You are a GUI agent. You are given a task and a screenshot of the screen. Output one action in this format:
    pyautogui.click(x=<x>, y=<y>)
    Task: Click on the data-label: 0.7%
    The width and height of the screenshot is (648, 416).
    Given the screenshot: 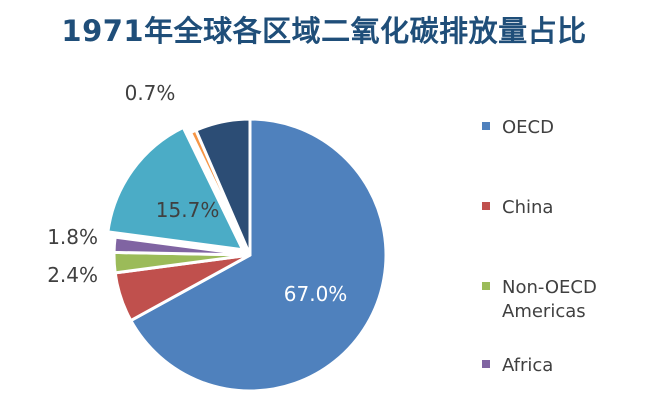 What is the action you would take?
    pyautogui.click(x=150, y=93)
    